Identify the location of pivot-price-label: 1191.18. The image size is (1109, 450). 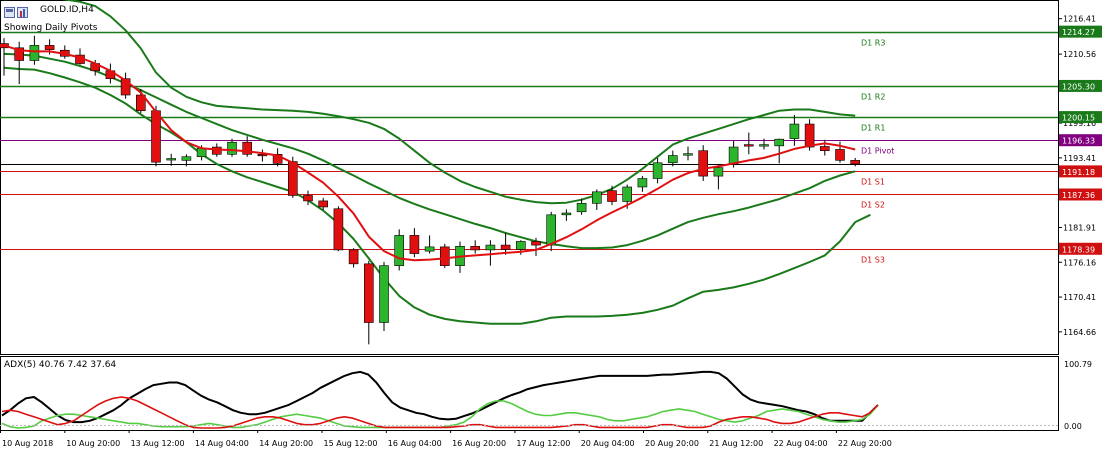
(1078, 172).